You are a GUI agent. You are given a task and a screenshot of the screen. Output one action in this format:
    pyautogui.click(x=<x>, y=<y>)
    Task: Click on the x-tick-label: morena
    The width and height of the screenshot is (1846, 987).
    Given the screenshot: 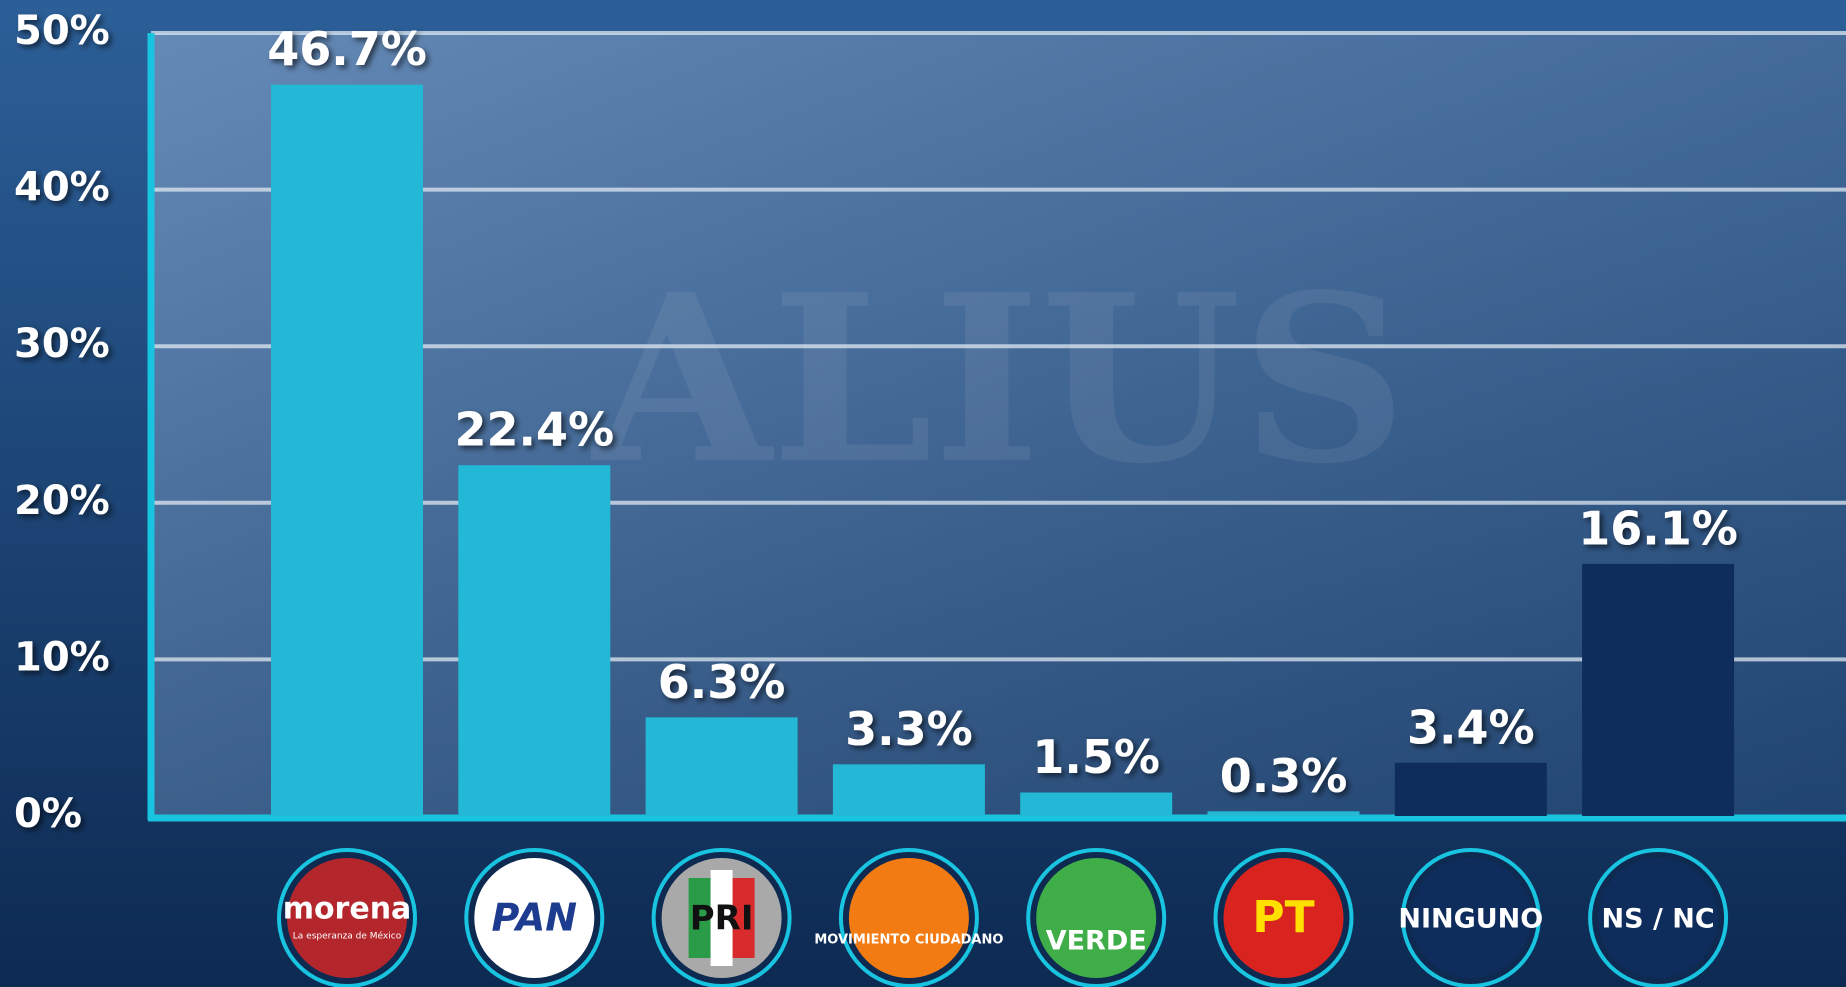 What is the action you would take?
    pyautogui.click(x=347, y=909)
    